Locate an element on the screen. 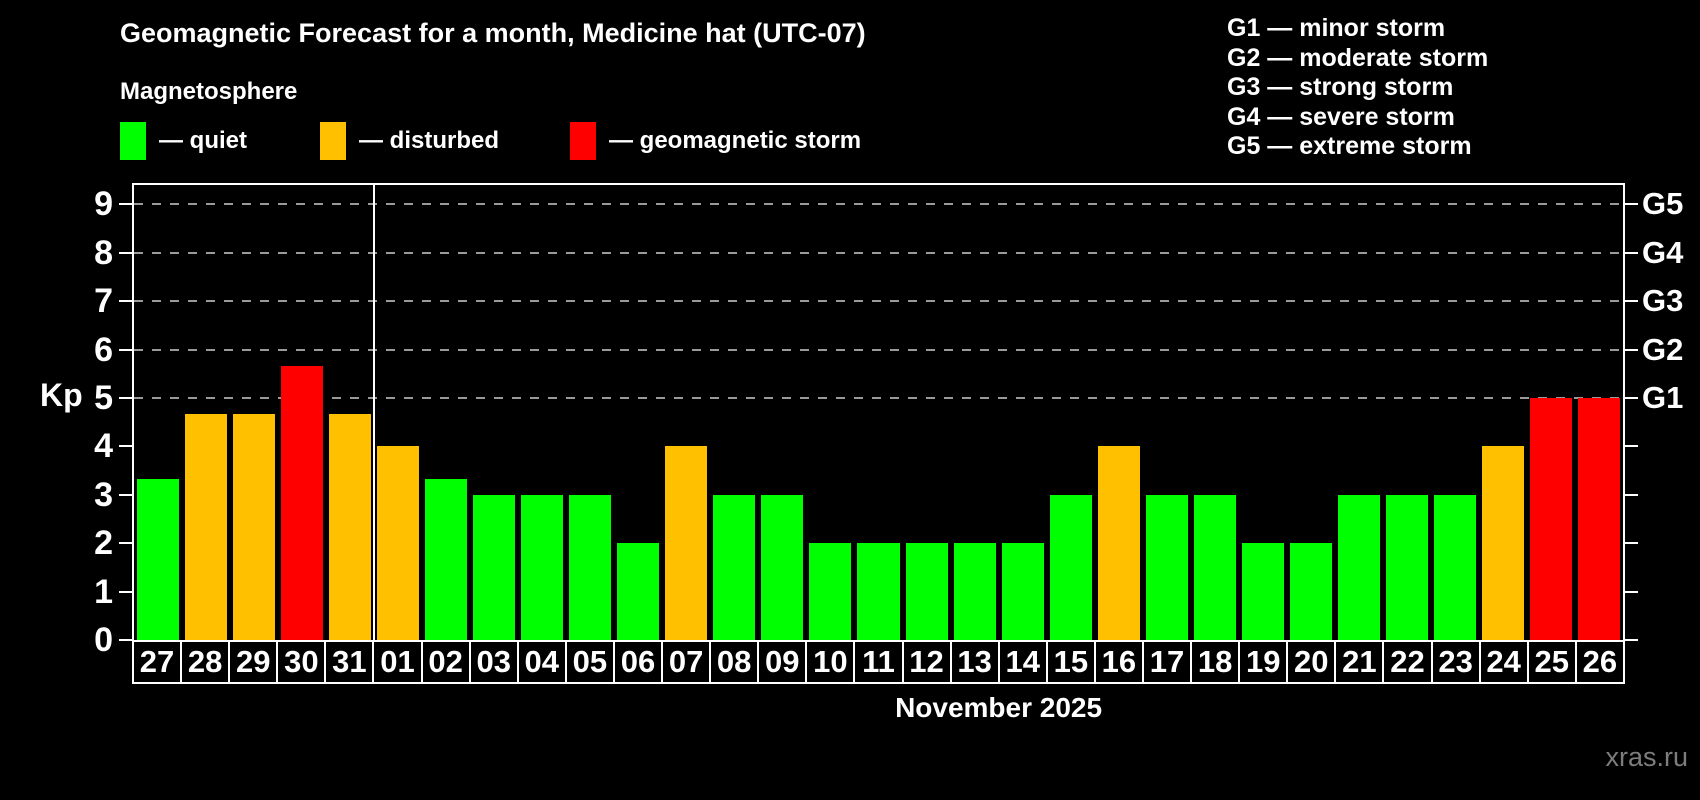 The image size is (1700, 800). storm-scale-line-5: G5 — extreme storm is located at coordinates (1349, 146).